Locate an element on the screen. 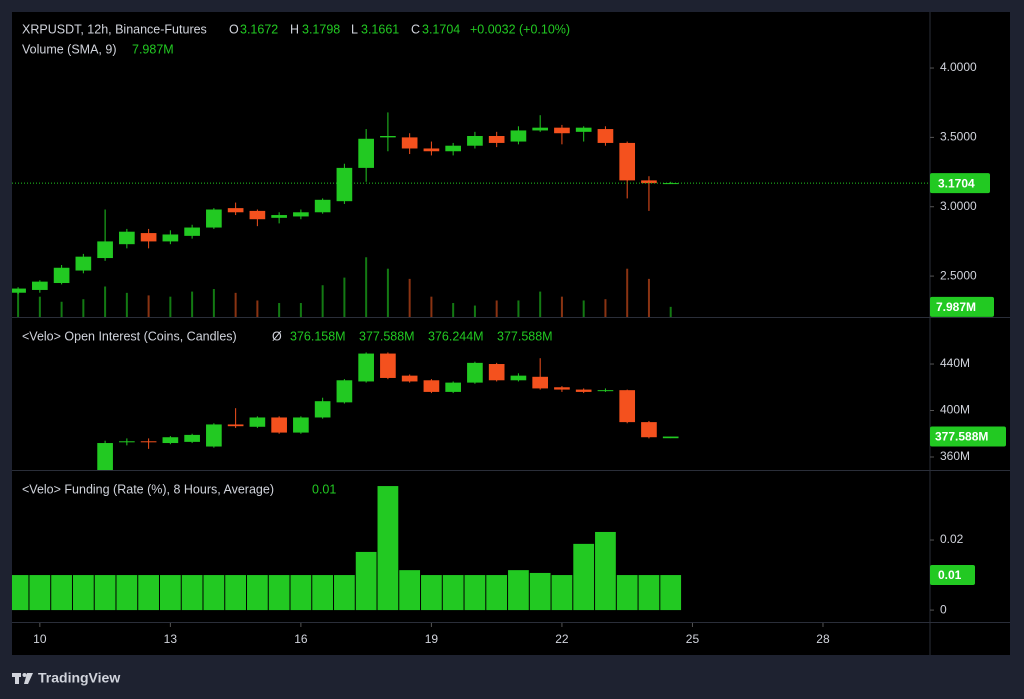  x-tick-label: 28 is located at coordinates (823, 639).